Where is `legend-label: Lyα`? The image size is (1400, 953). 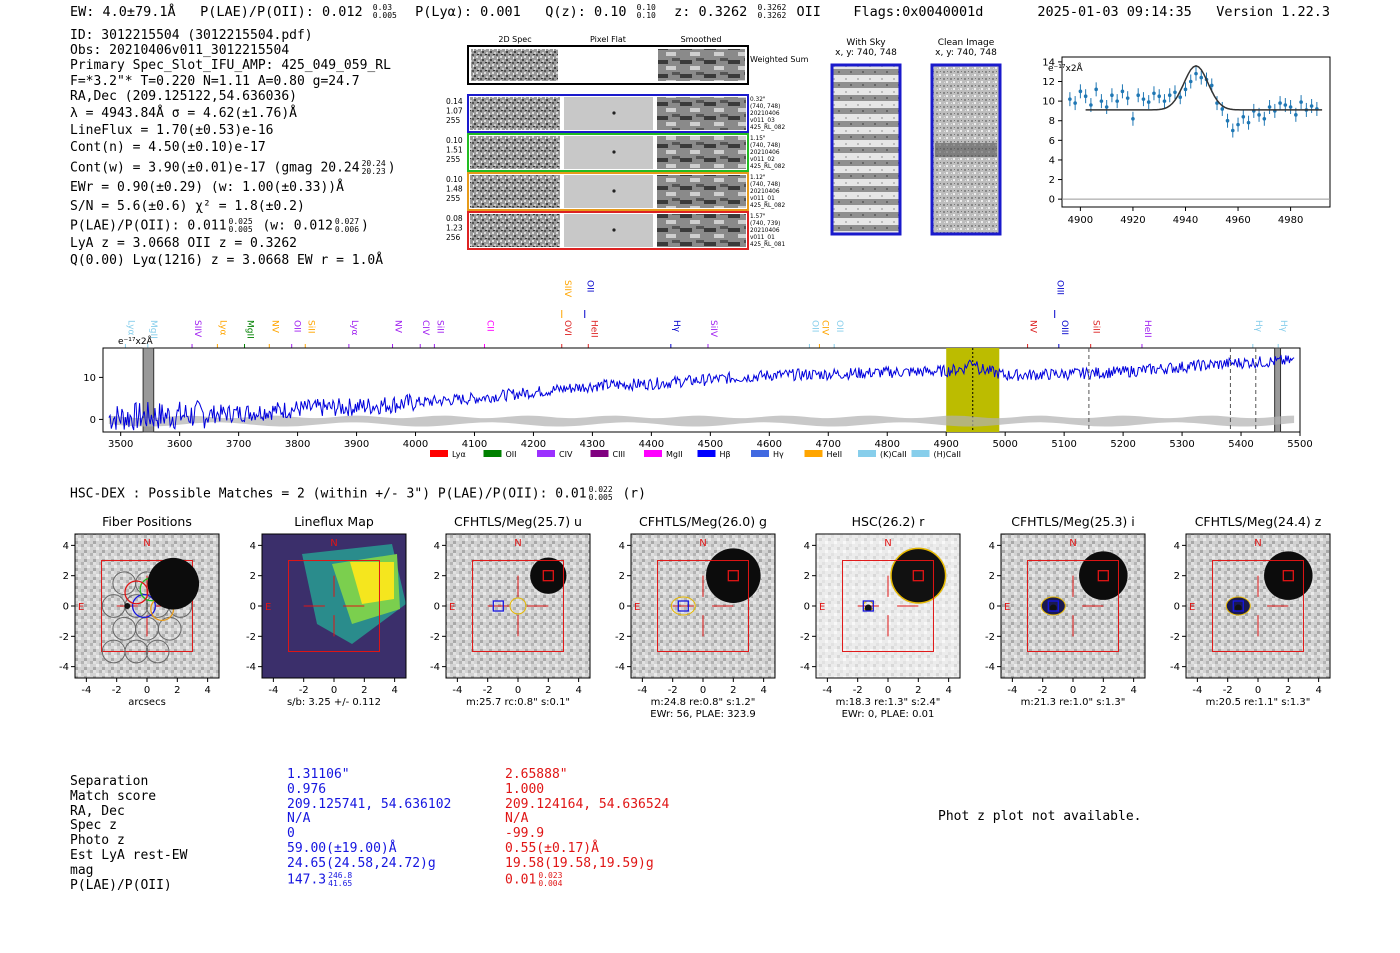
legend-label: Lyα is located at coordinates (459, 454).